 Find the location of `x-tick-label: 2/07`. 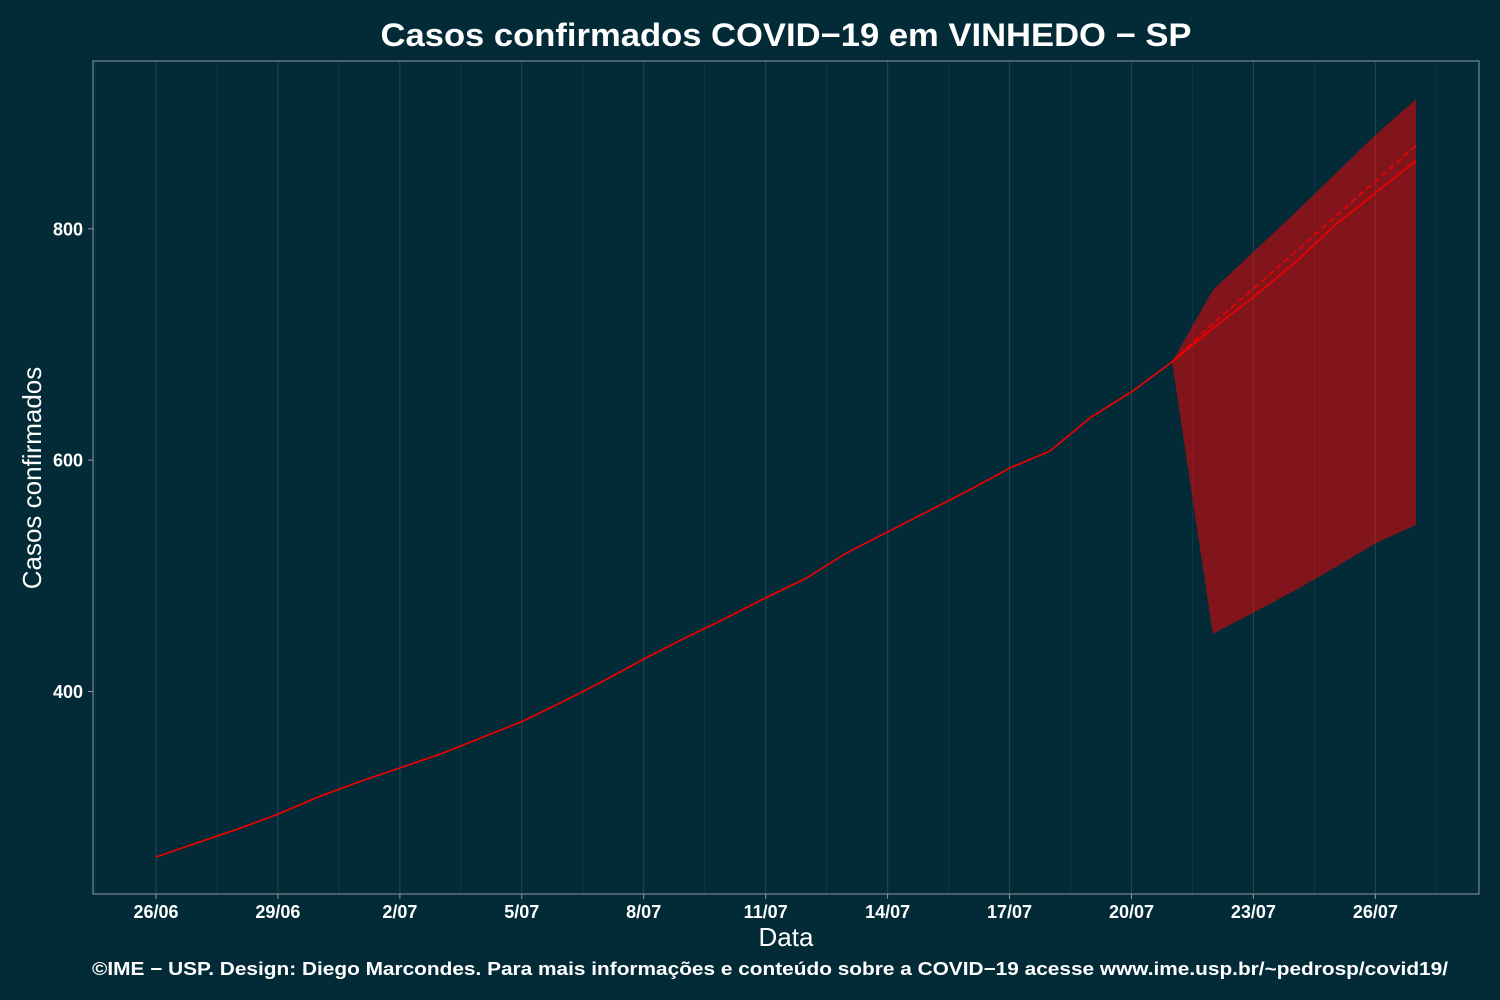

x-tick-label: 2/07 is located at coordinates (399, 912).